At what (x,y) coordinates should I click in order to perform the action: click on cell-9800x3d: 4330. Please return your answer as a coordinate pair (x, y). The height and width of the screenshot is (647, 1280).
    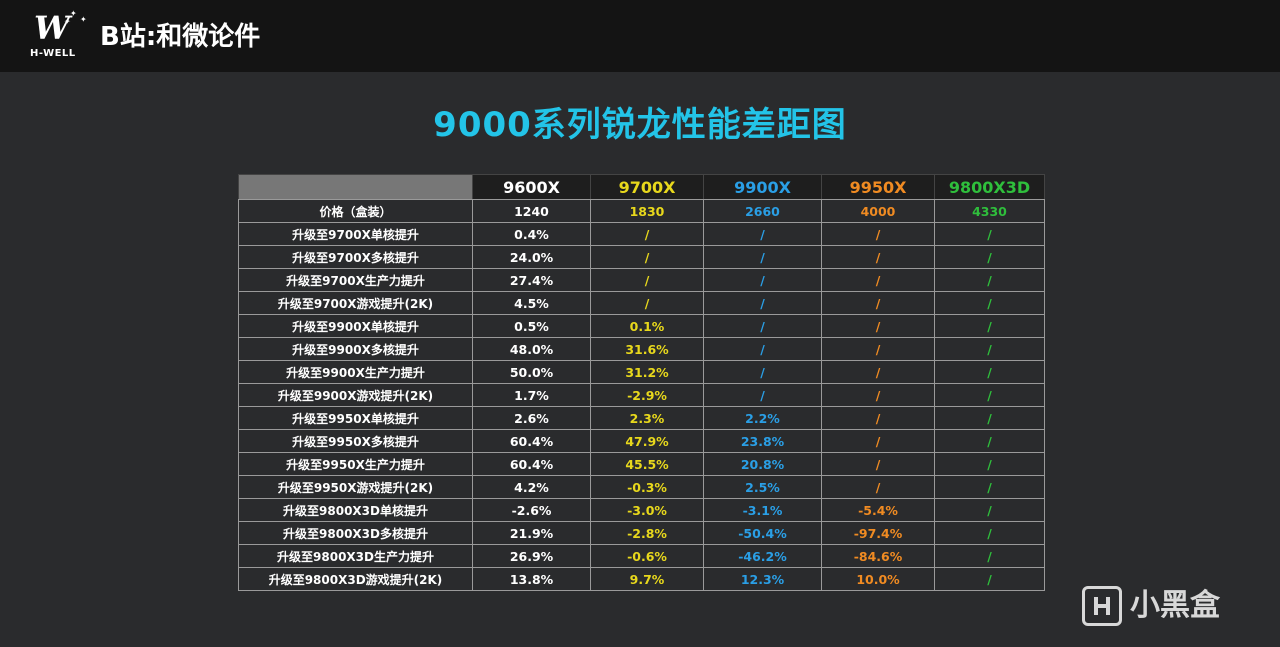
    Looking at the image, I should click on (989, 211).